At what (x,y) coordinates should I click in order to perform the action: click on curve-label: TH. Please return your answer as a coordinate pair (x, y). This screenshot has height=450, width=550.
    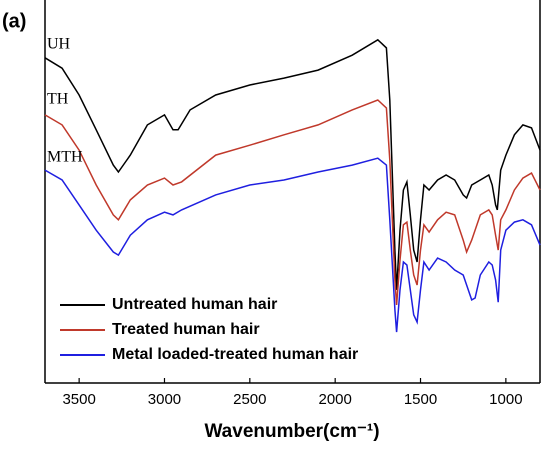
    Looking at the image, I should click on (58, 99).